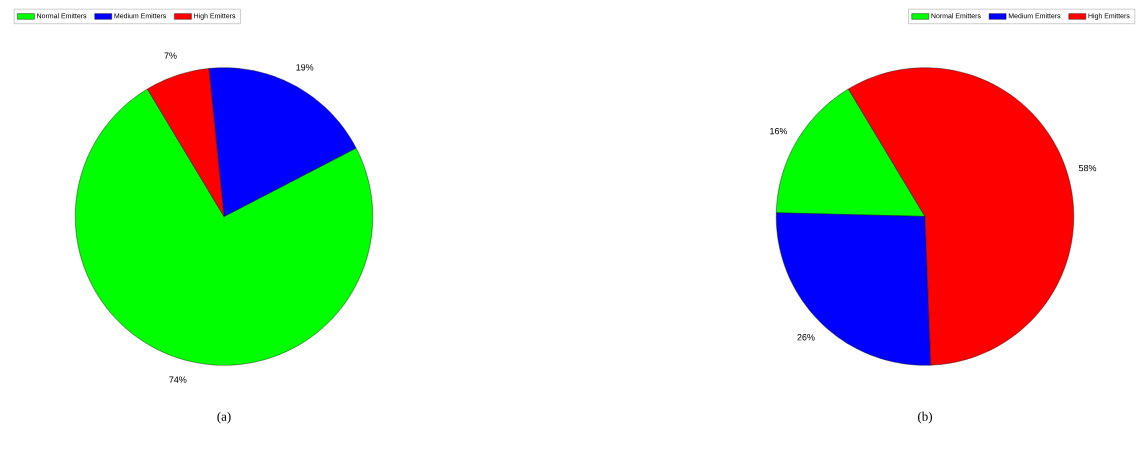  What do you see at coordinates (925, 417) in the screenshot?
I see `text: (b)` at bounding box center [925, 417].